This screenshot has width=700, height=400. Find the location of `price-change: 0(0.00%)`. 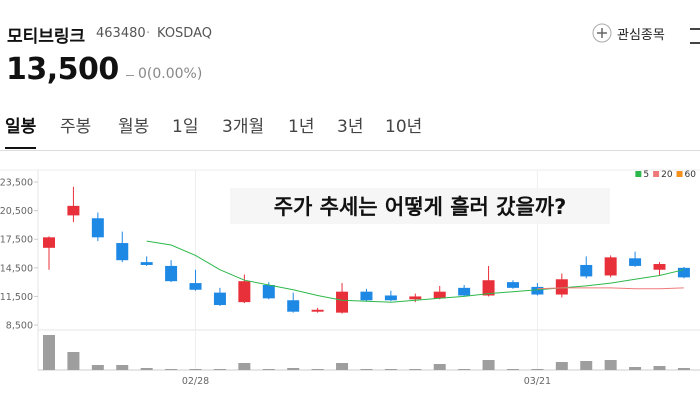

price-change: 0(0.00%) is located at coordinates (170, 74).